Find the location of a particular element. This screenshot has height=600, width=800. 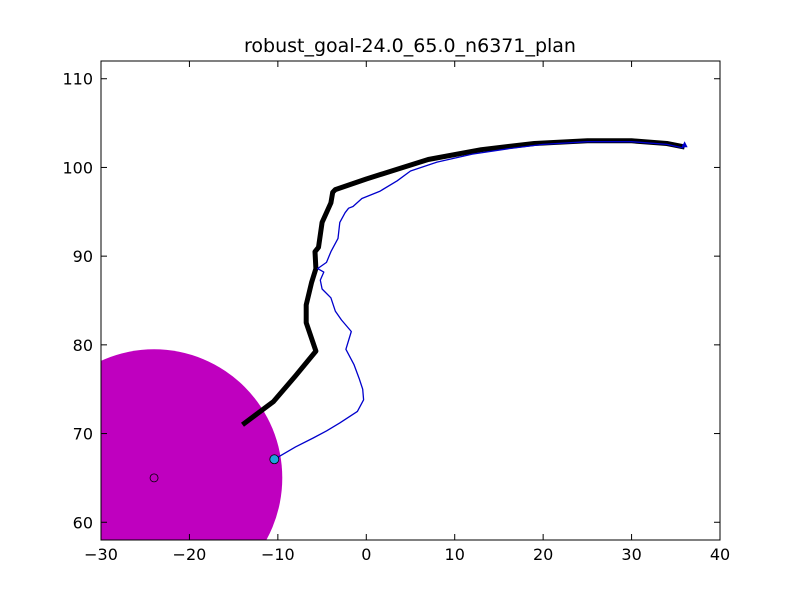

x-tick-label: 10 is located at coordinates (455, 554).